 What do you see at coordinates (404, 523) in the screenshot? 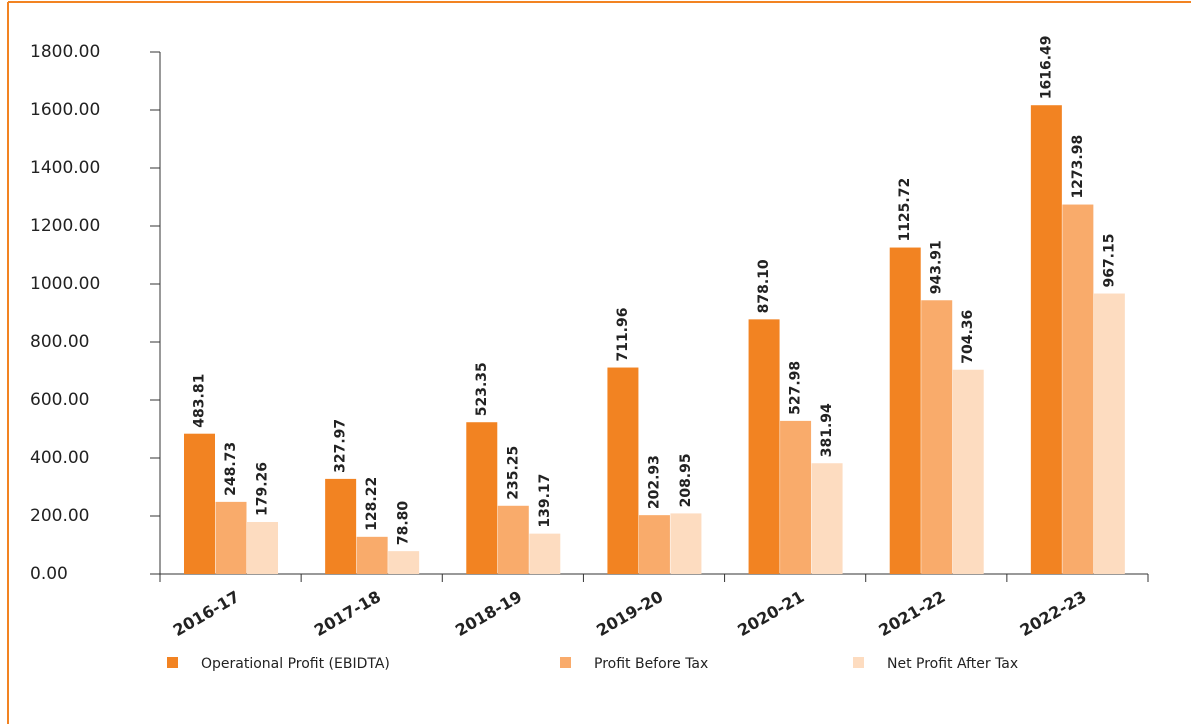
I see `value-label: 78.80` at bounding box center [404, 523].